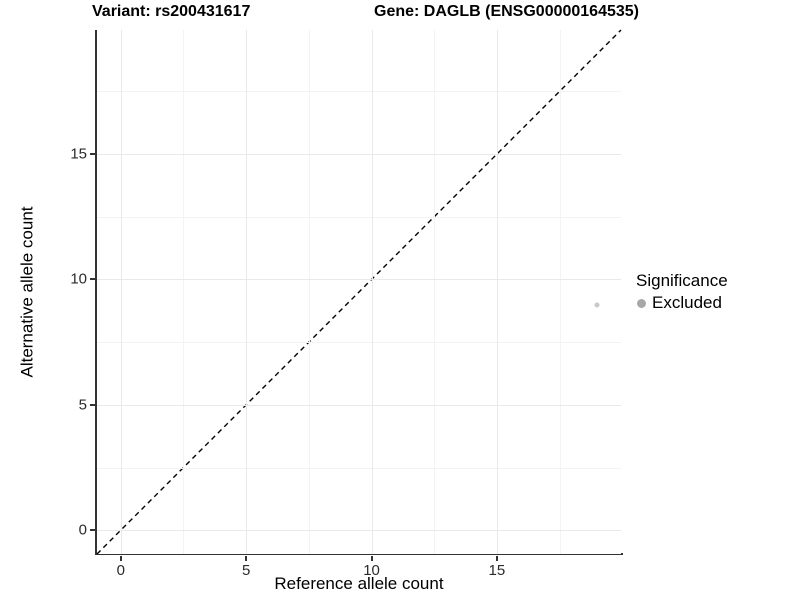  I want to click on x-tick-label: 0, so click(120, 570).